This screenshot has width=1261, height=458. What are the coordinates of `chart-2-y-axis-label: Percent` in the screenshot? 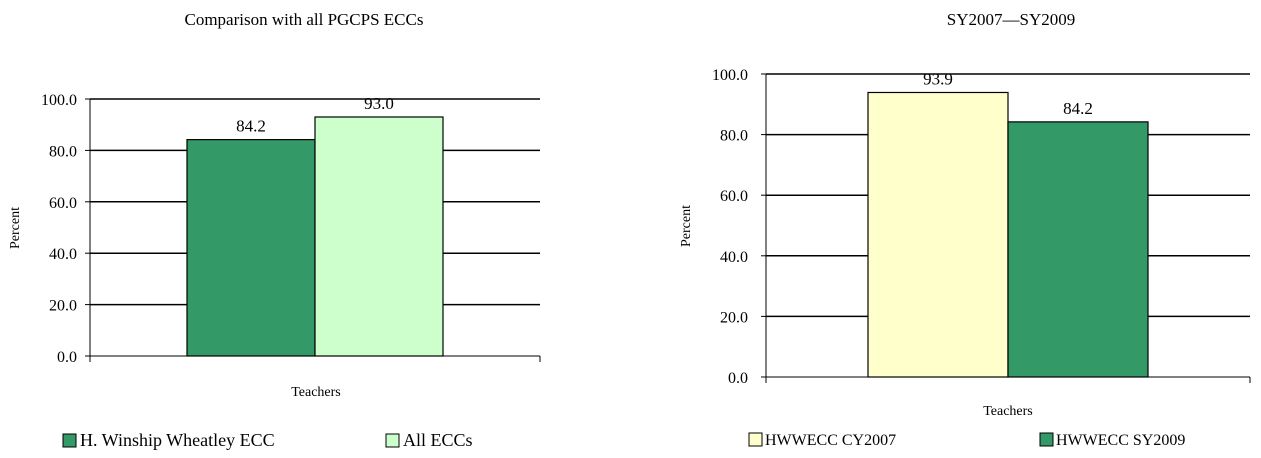 It's located at (686, 226).